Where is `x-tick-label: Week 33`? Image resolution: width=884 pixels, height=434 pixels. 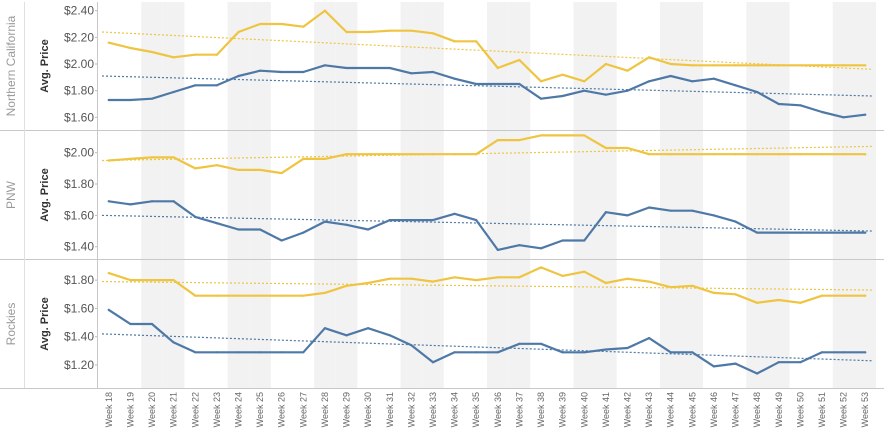
x-tick-label: Week 33 is located at coordinates (433, 409).